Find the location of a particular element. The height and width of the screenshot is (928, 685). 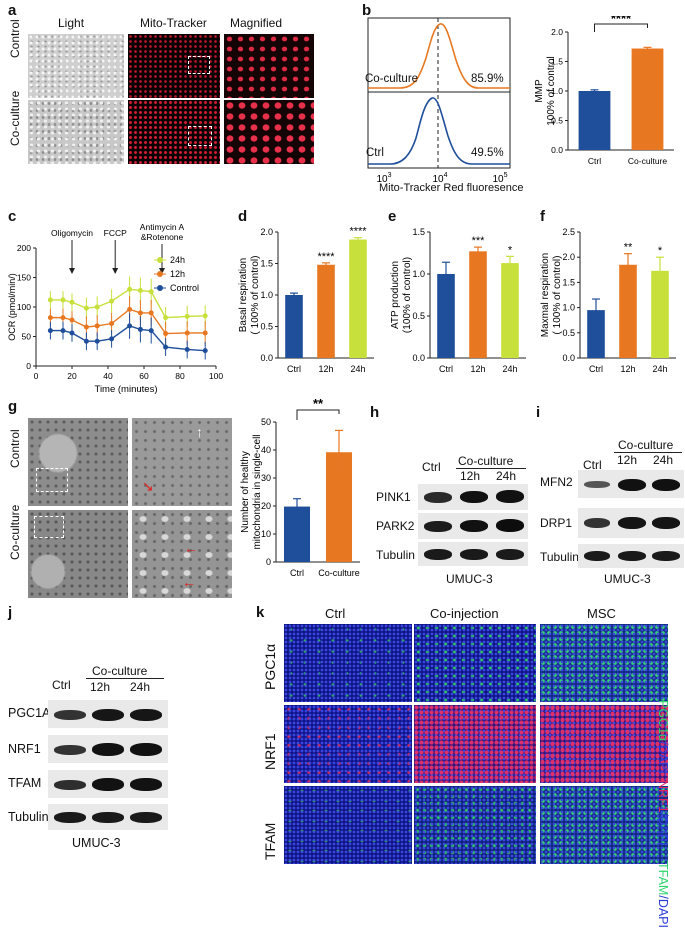

ctrl-histogram is located at coordinates (439, 131).